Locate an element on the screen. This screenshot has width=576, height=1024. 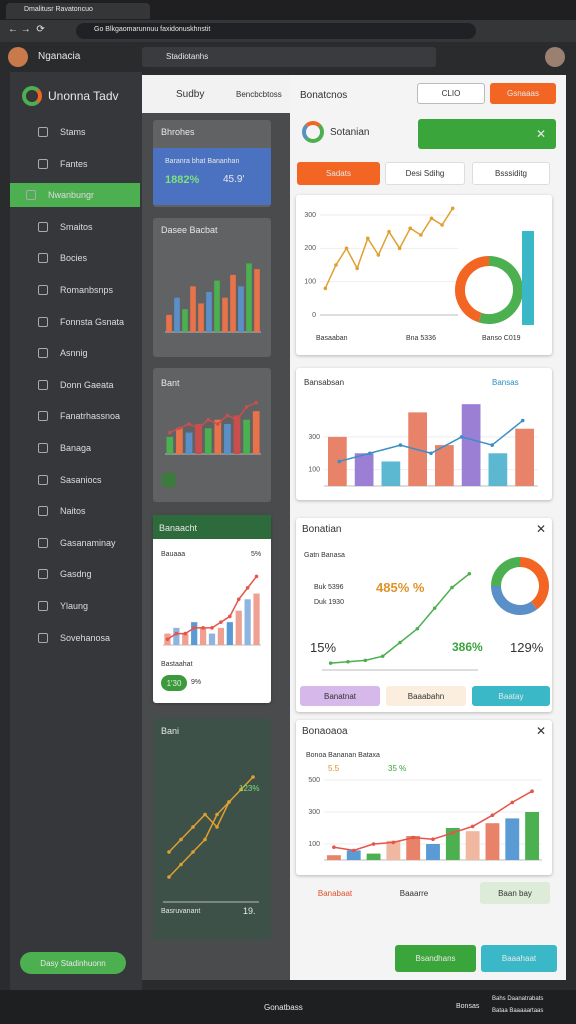
menu-item: Fanatrhassnoa is located at coordinates (89, 416).